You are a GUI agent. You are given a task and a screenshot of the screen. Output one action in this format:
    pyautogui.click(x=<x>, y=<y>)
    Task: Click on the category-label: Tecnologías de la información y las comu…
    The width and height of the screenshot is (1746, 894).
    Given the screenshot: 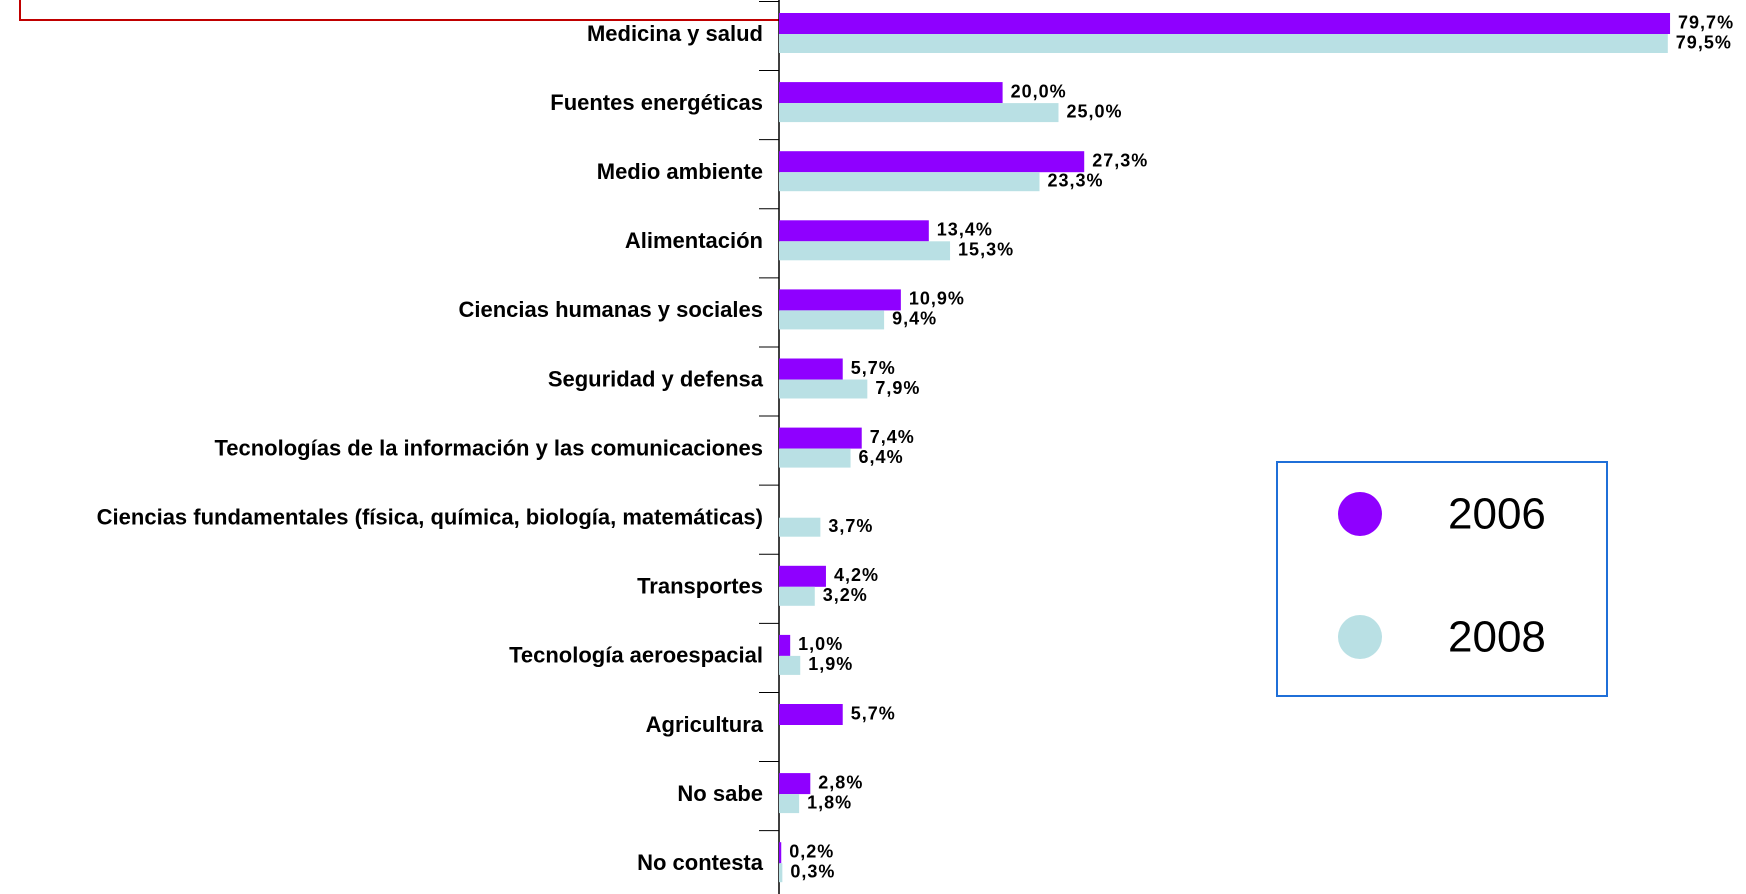 What is the action you would take?
    pyautogui.click(x=488, y=447)
    